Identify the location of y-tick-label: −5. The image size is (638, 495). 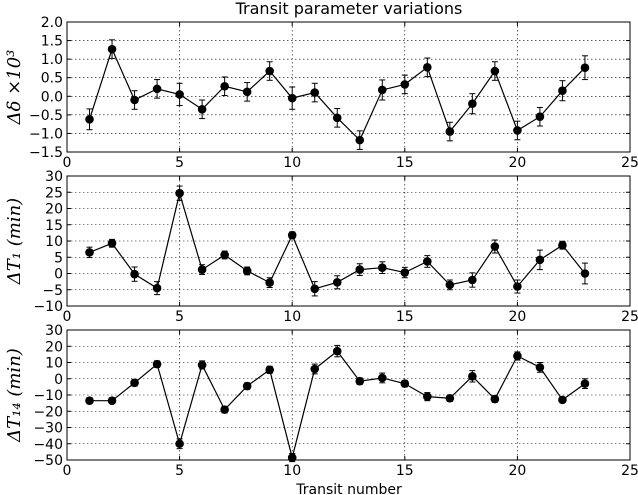
(52, 291).